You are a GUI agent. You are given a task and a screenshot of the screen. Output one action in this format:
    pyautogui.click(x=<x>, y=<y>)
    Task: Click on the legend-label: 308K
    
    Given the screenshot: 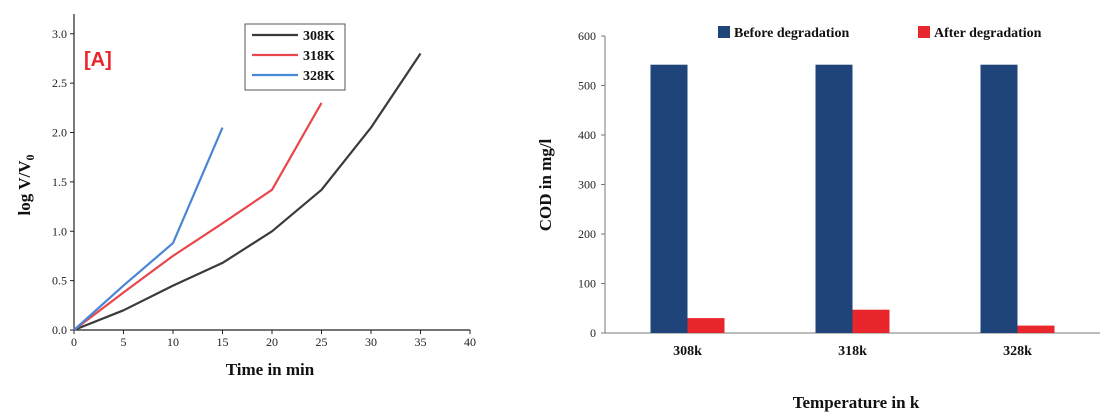 What is the action you would take?
    pyautogui.click(x=319, y=36)
    